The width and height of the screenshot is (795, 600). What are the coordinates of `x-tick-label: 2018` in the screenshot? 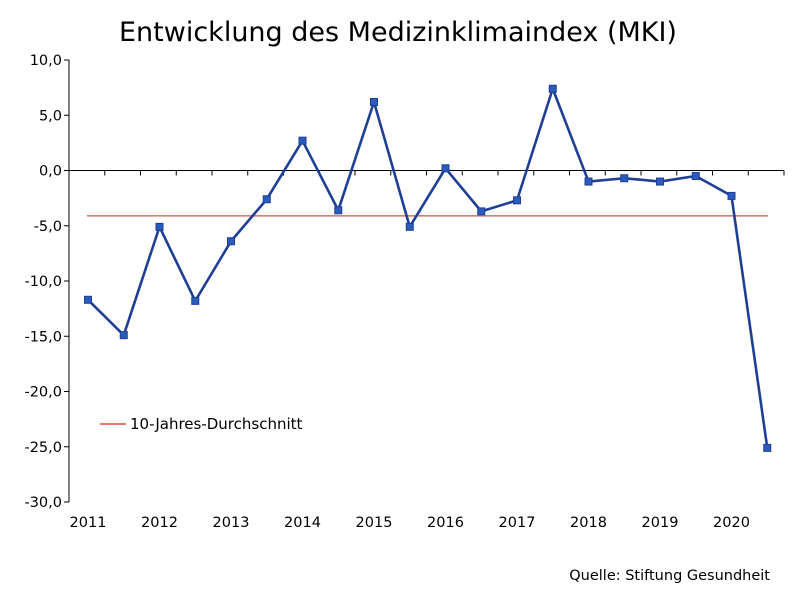 It's located at (588, 523).